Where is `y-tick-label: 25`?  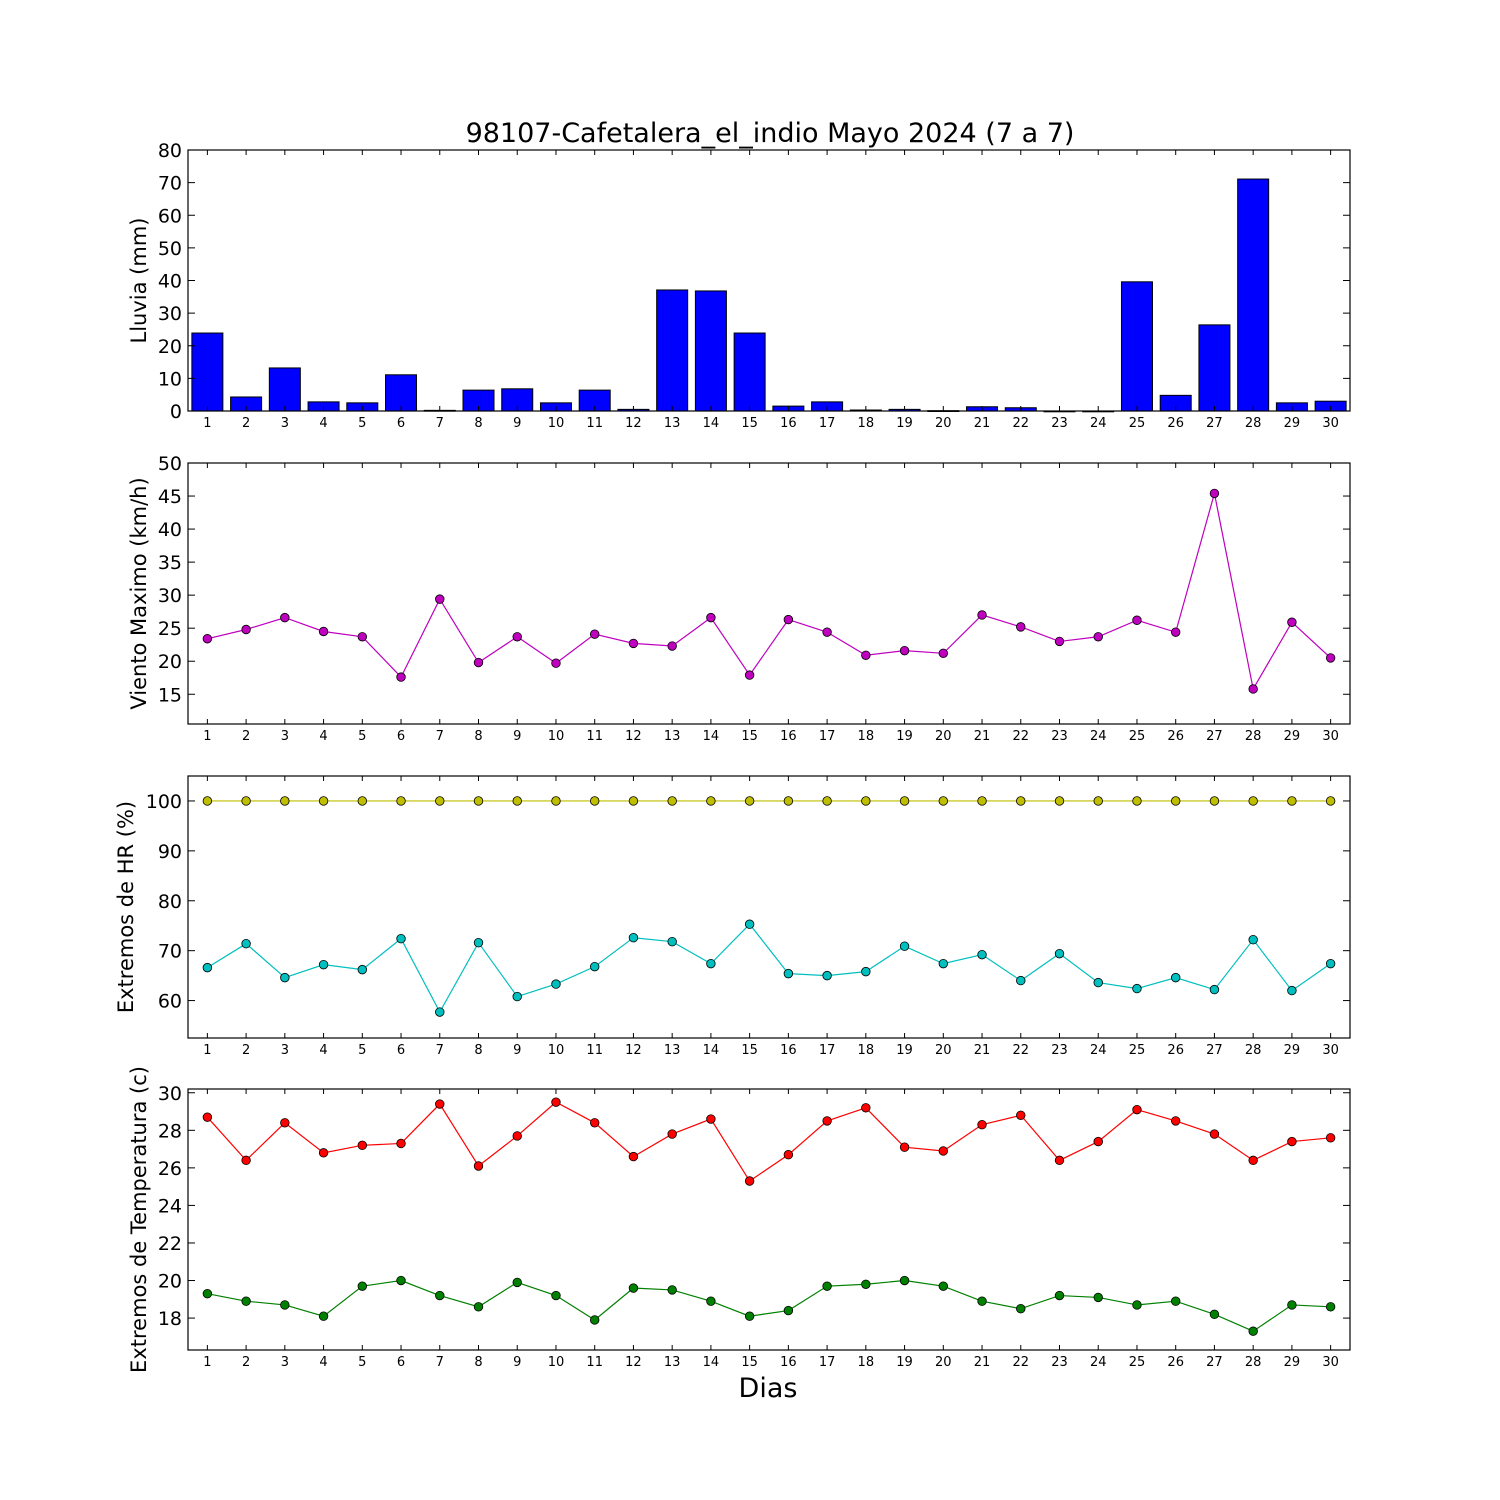 y-tick-label: 25 is located at coordinates (170, 629).